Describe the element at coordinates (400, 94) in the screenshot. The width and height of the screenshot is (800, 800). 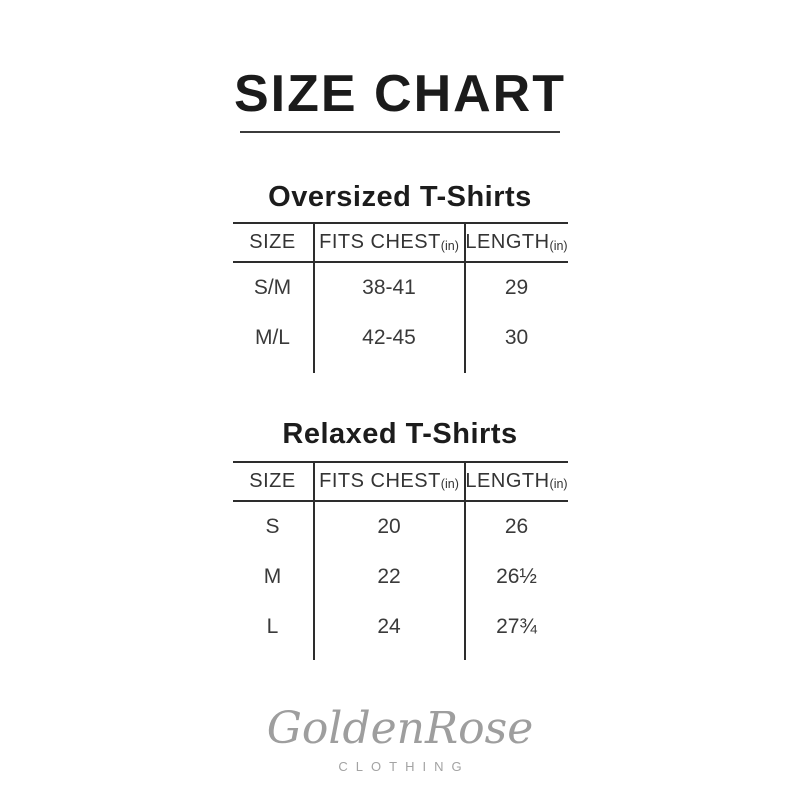
I see `page-title: SIZE CHART` at that location.